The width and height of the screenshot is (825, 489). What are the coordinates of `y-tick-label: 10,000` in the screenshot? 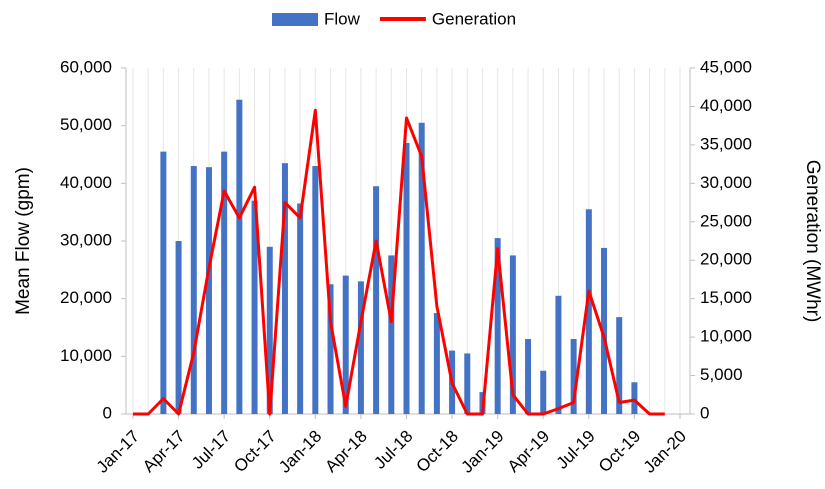 It's located at (86, 355).